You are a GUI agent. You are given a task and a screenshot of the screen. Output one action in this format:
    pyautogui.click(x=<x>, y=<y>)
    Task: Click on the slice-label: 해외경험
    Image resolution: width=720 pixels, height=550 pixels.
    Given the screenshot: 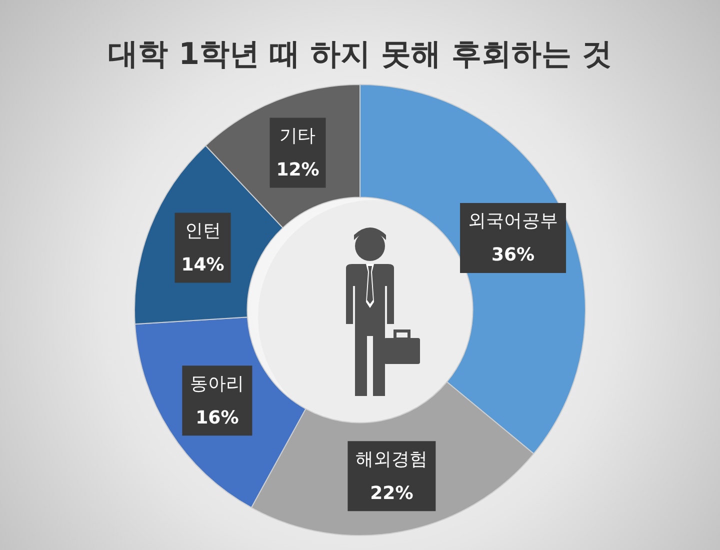 What is the action you would take?
    pyautogui.click(x=392, y=459)
    